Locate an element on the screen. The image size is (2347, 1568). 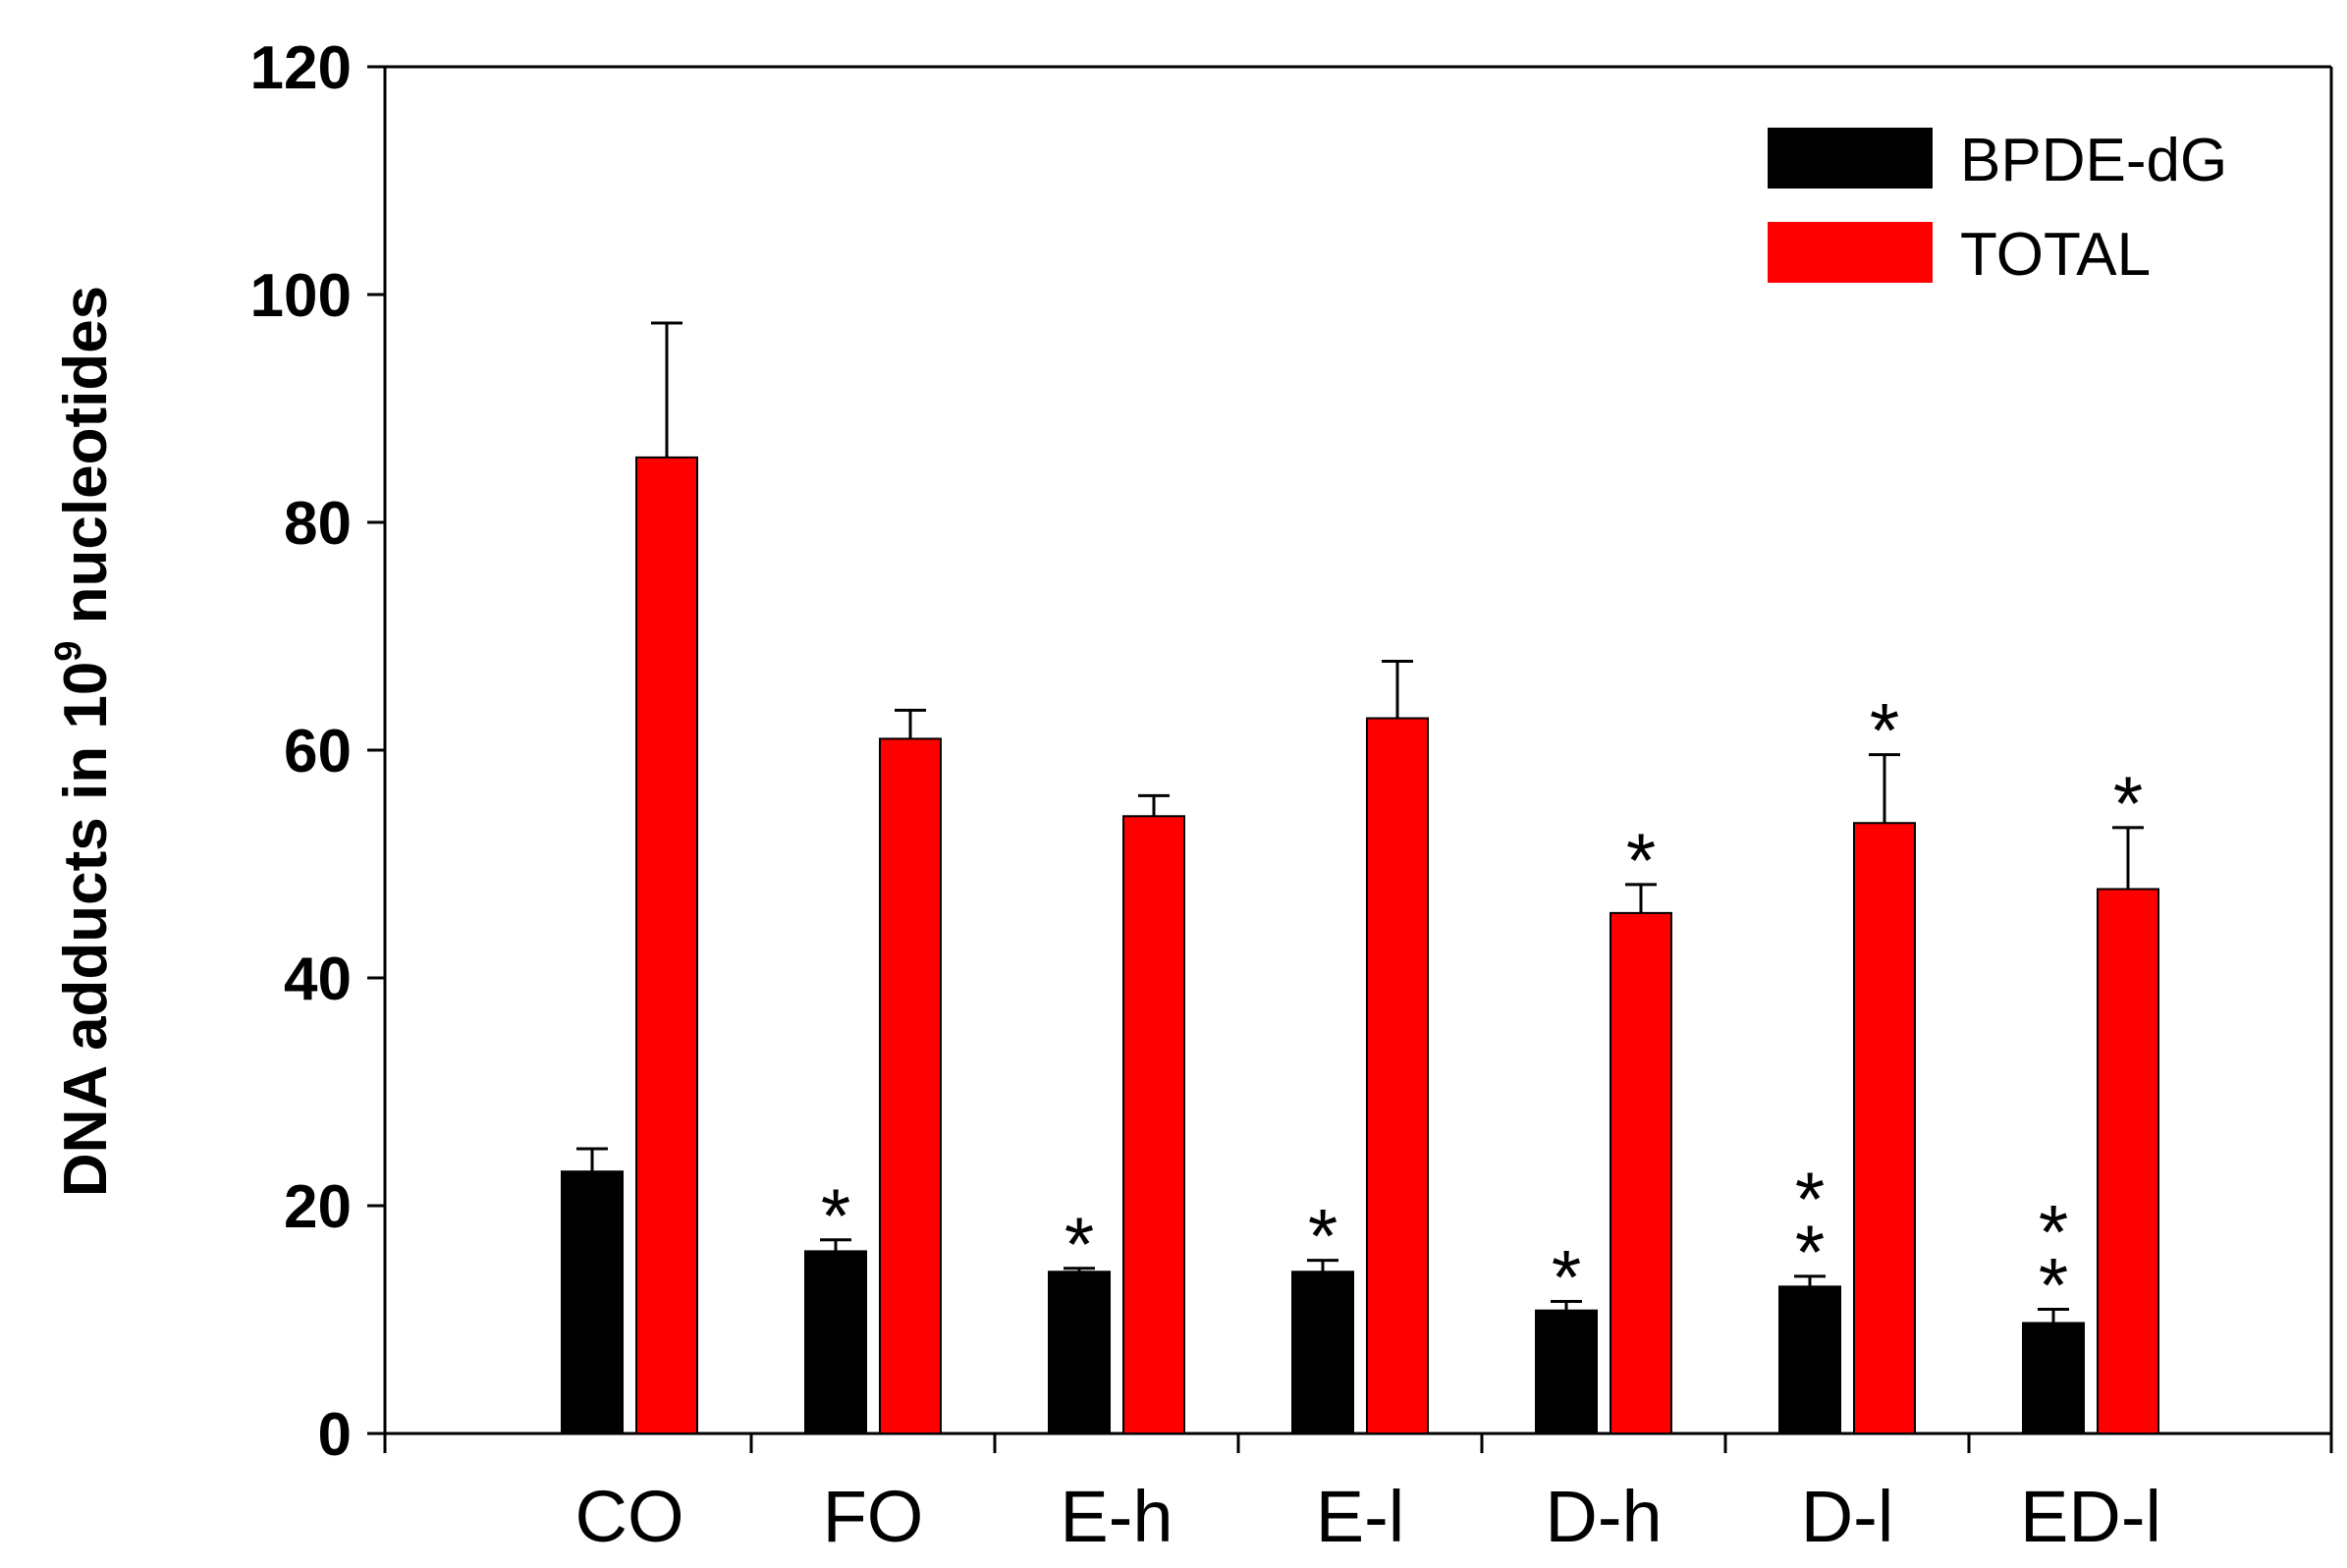
y-tick-label-5: 100 is located at coordinates (301, 296).